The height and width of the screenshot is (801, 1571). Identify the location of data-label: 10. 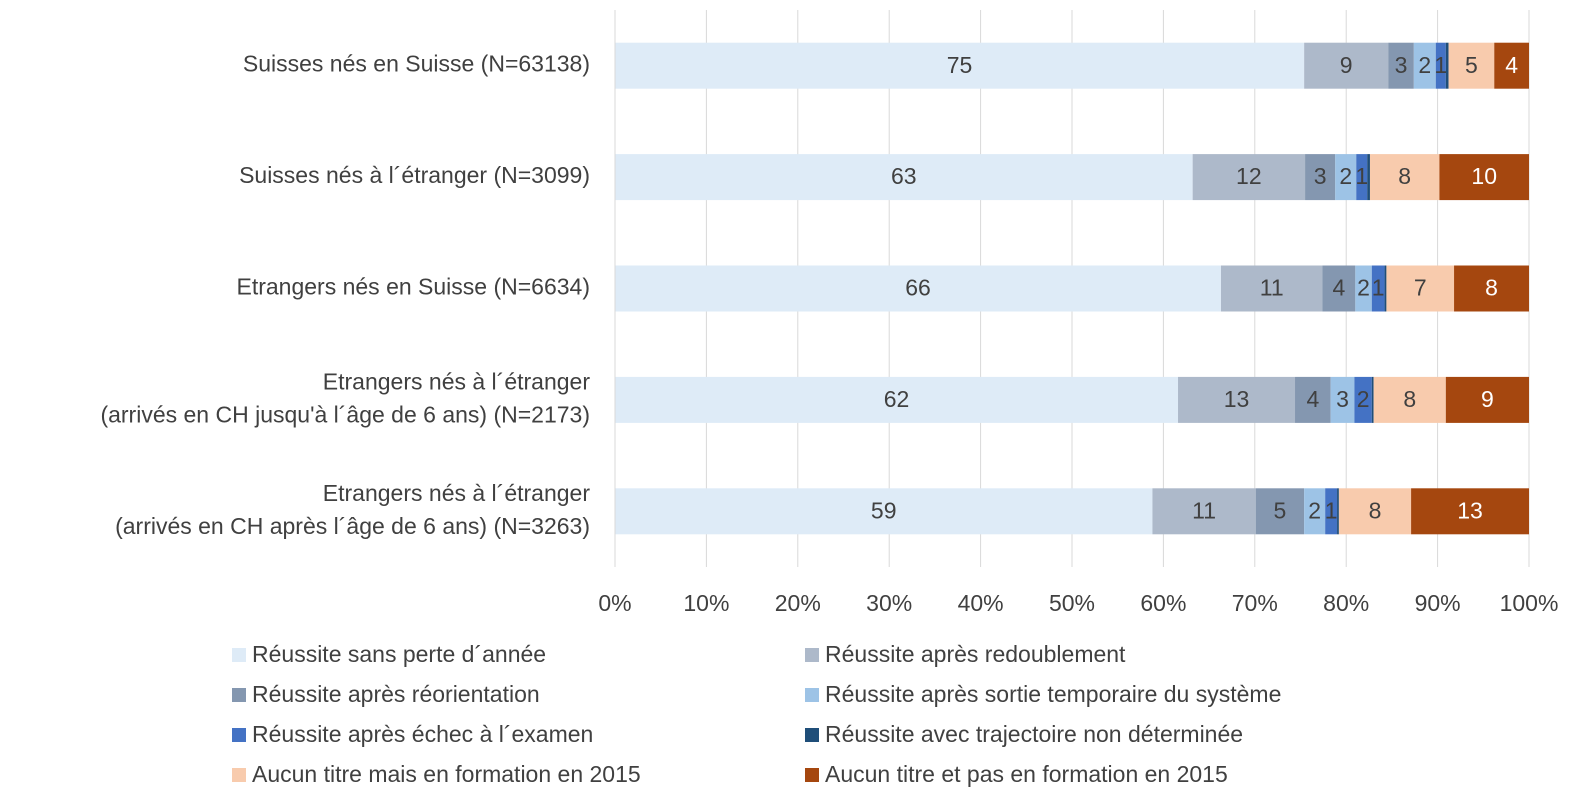
(1484, 176).